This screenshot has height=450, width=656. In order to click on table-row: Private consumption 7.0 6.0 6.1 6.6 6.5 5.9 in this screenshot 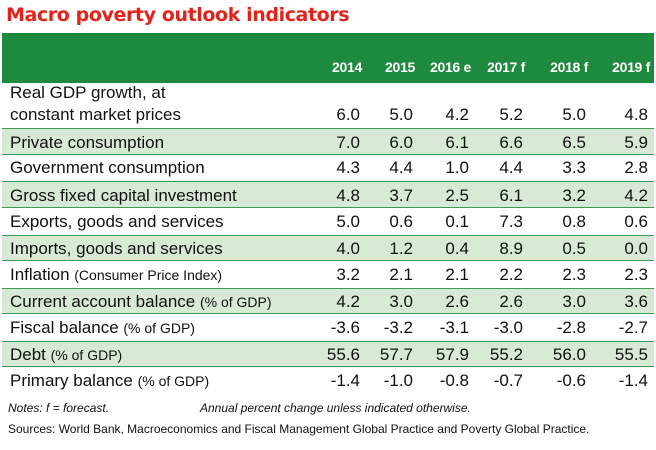, I will do `click(328, 141)`.